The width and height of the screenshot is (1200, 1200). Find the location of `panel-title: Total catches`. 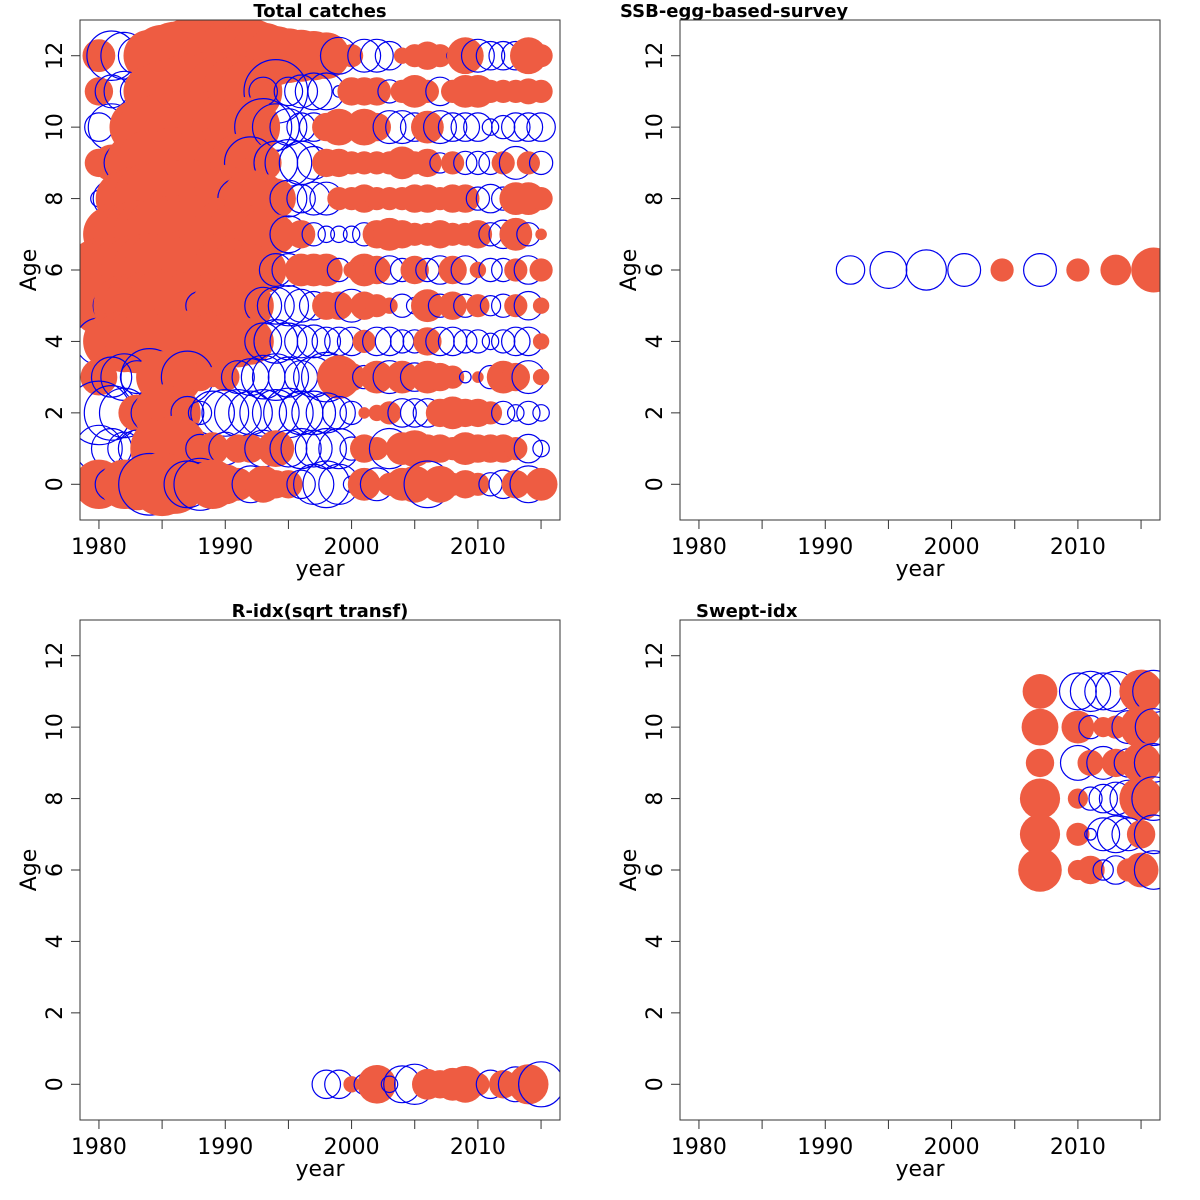

panel-title: Total catches is located at coordinates (319, 11).